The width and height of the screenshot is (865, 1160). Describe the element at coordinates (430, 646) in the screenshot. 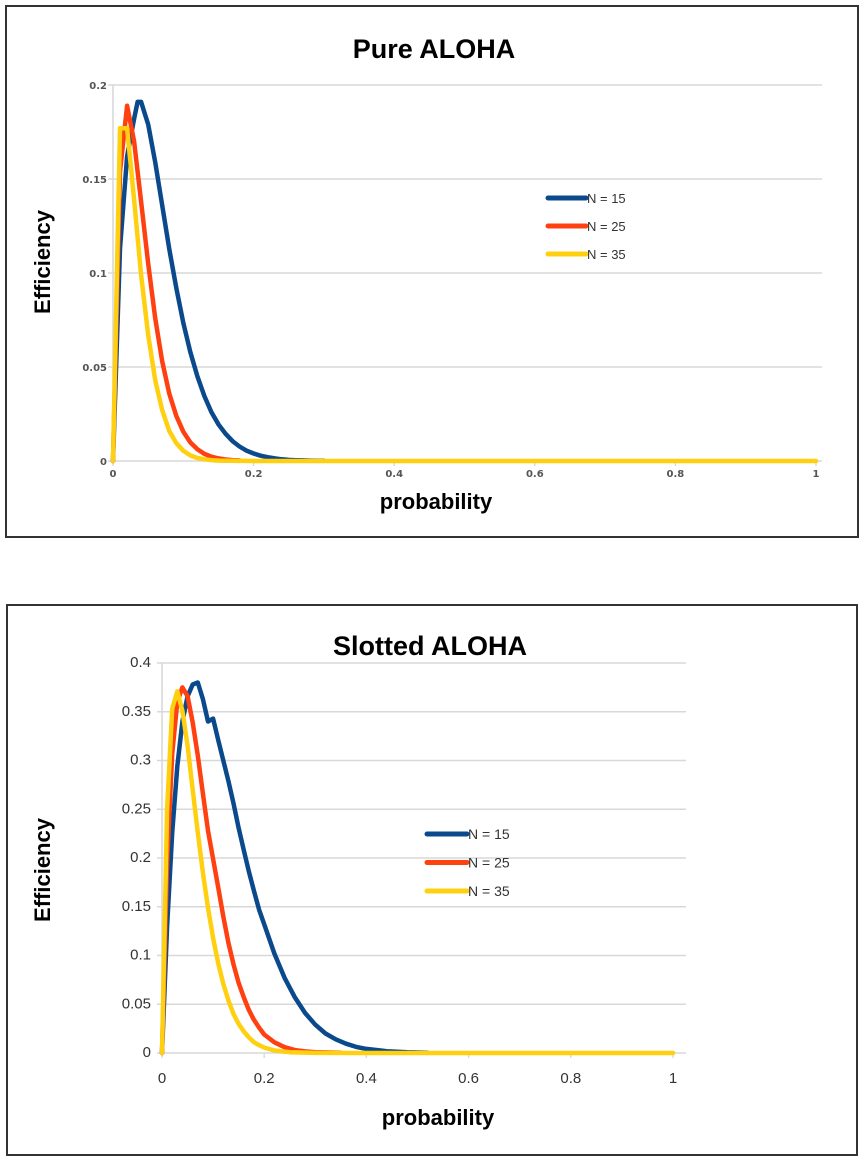

I see `chart-title: Slotted ALOHA` at that location.